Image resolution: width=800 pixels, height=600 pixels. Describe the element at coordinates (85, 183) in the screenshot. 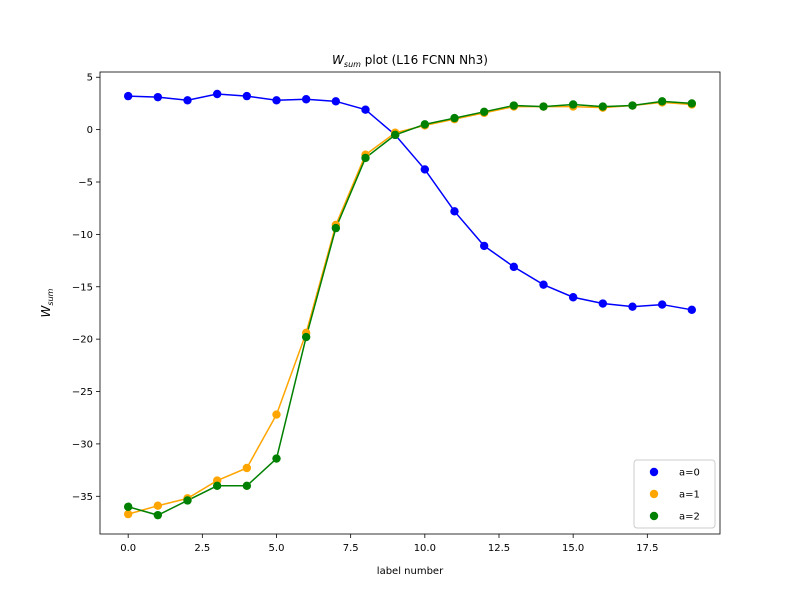

I see `y-tick-label: −5` at that location.